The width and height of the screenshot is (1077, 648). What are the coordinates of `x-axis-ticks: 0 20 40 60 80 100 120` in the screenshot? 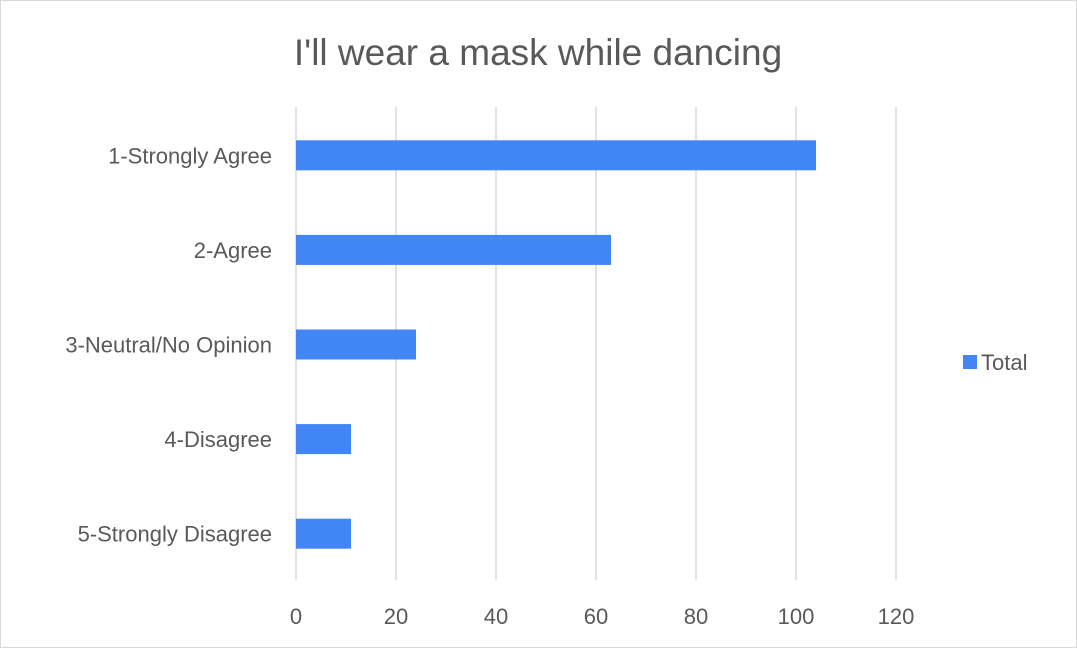 It's located at (602, 616).